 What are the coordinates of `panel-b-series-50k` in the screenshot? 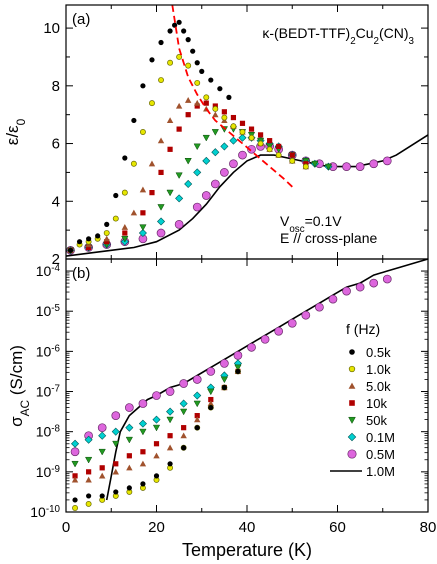 It's located at (156, 416).